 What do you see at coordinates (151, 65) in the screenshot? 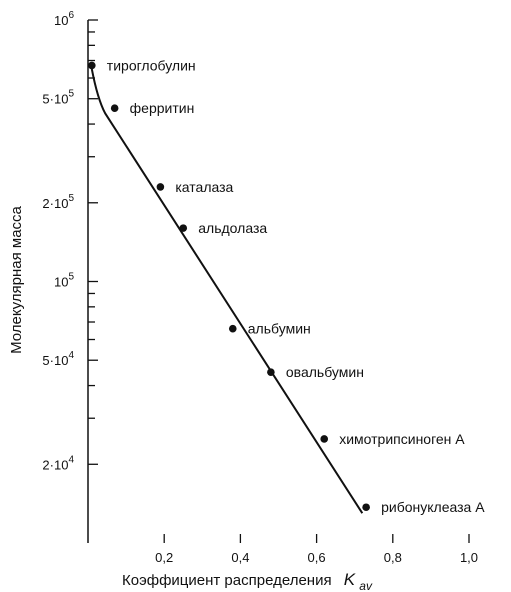
I see `data-point-label: тироглобулин` at bounding box center [151, 65].